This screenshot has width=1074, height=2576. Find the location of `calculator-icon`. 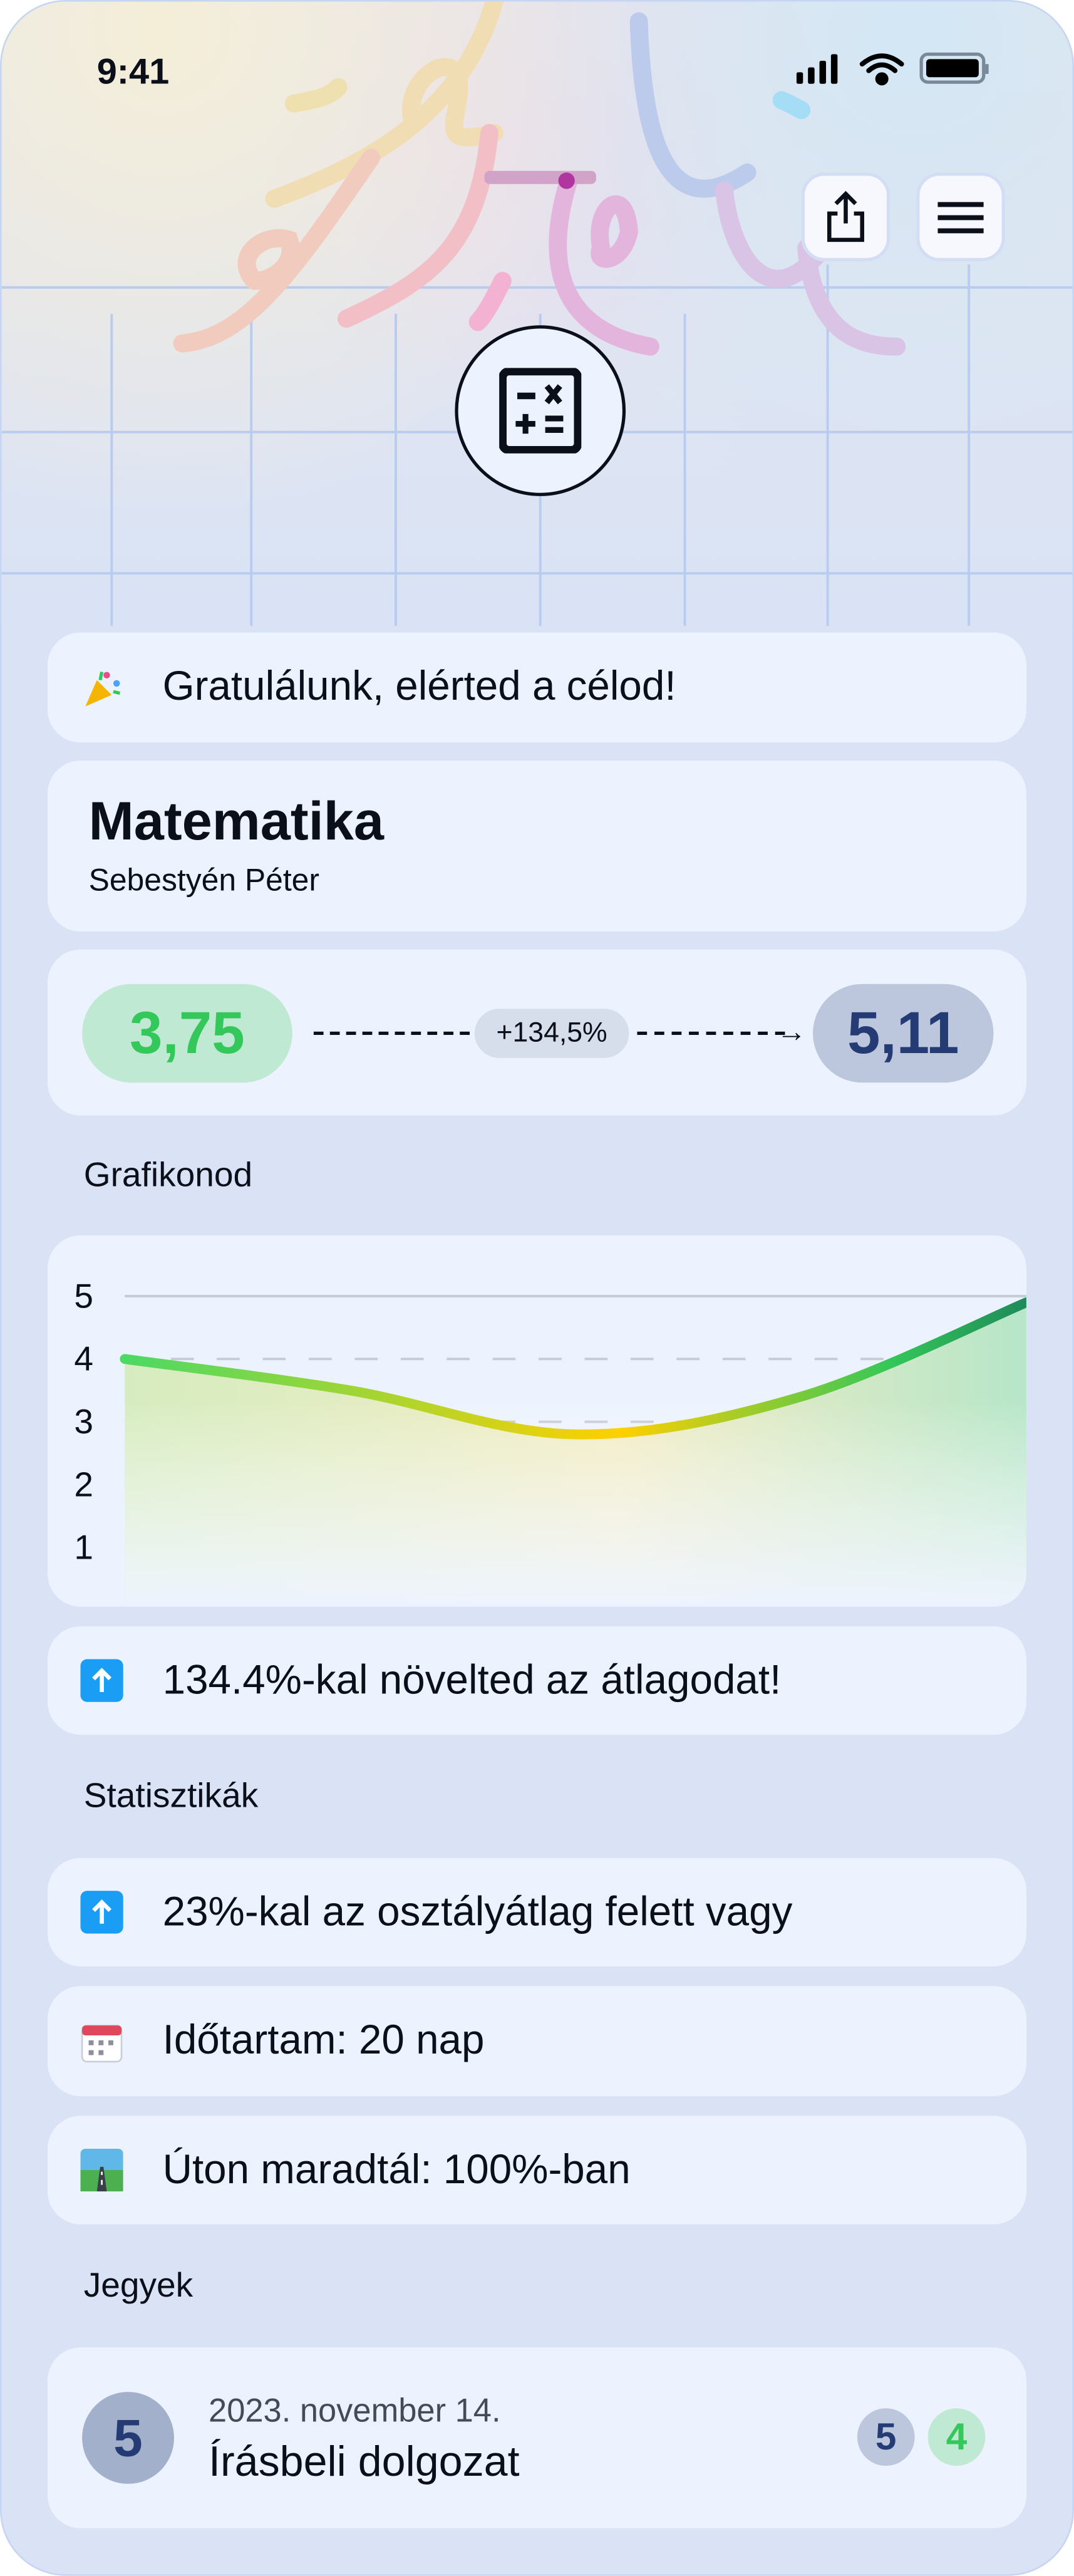

calculator-icon is located at coordinates (540, 411).